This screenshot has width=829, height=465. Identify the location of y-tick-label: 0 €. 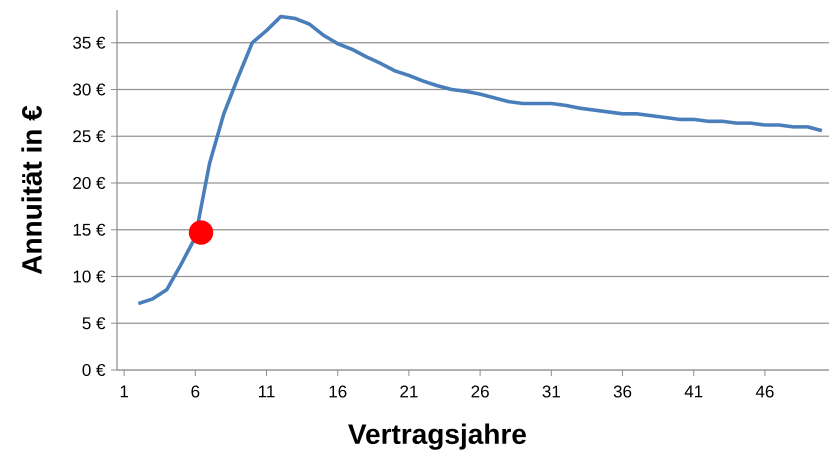
(94, 370).